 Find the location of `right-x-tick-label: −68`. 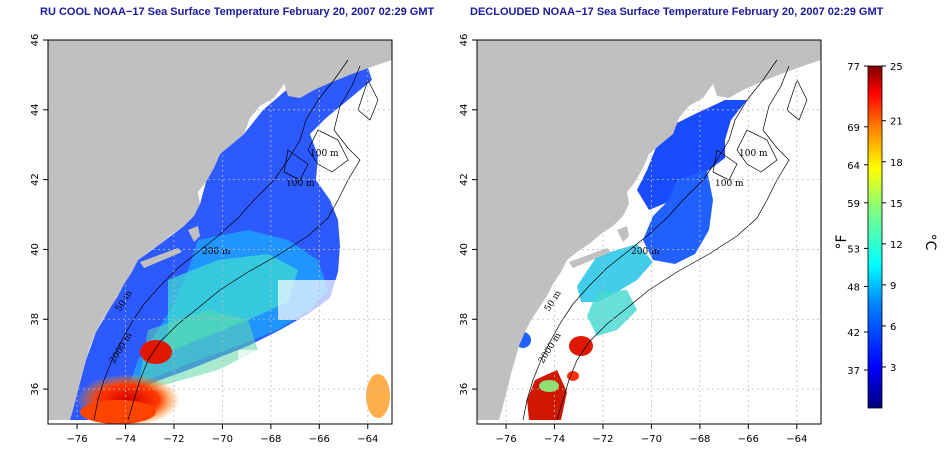

right-x-tick-label: −68 is located at coordinates (699, 439).